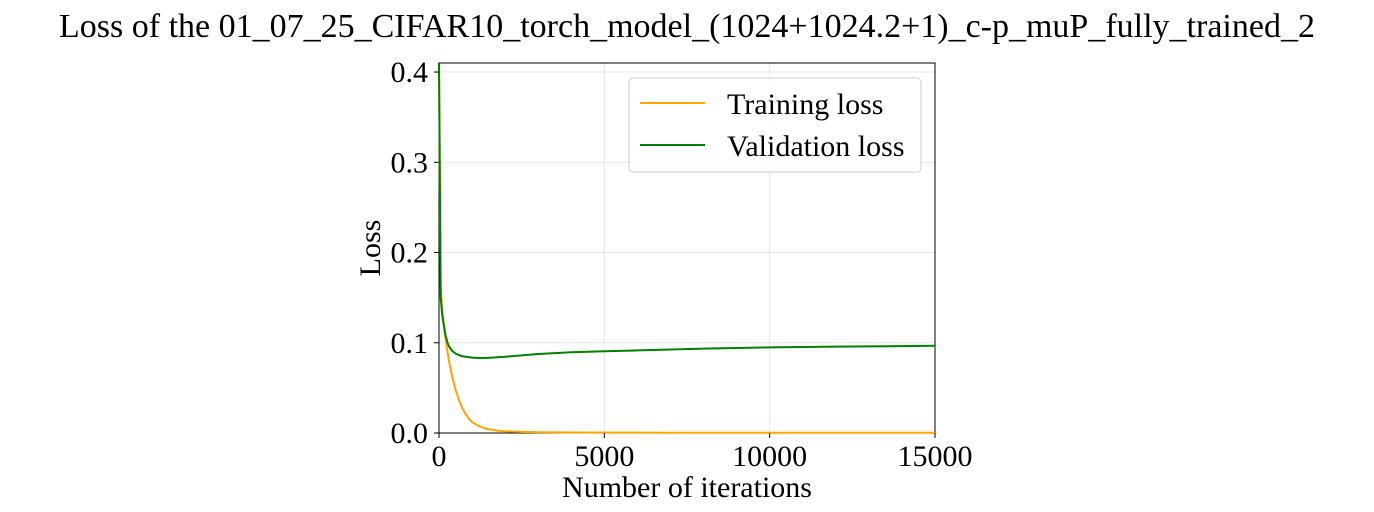 The height and width of the screenshot is (512, 1374). Describe the element at coordinates (439, 456) in the screenshot. I see `x-tick-label: 0` at that location.